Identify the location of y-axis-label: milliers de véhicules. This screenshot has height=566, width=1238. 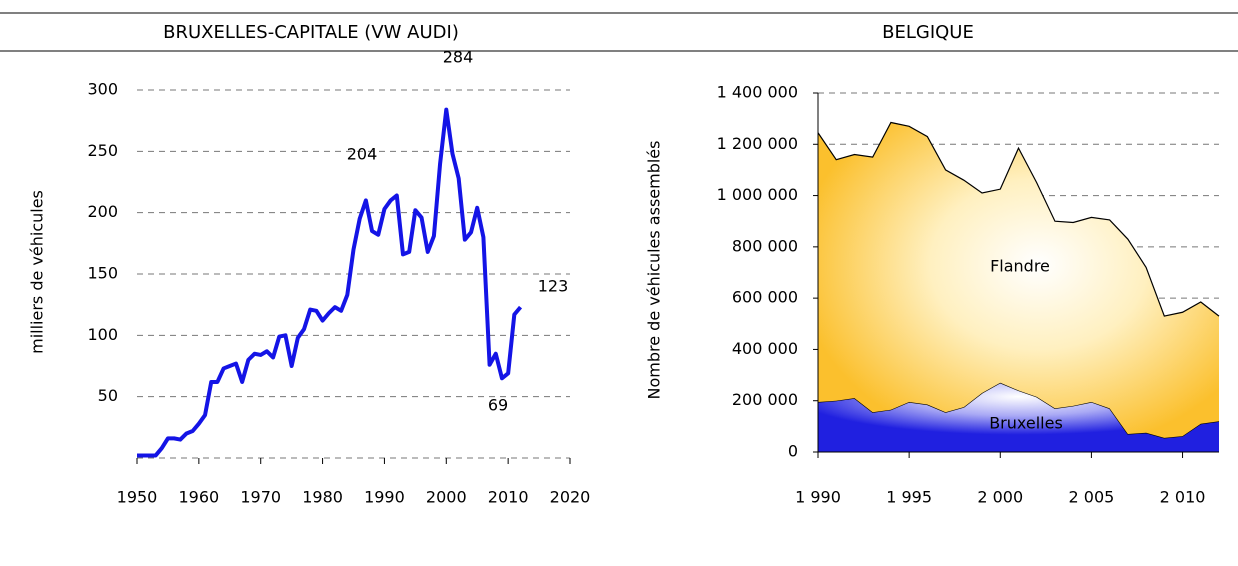
(37, 272).